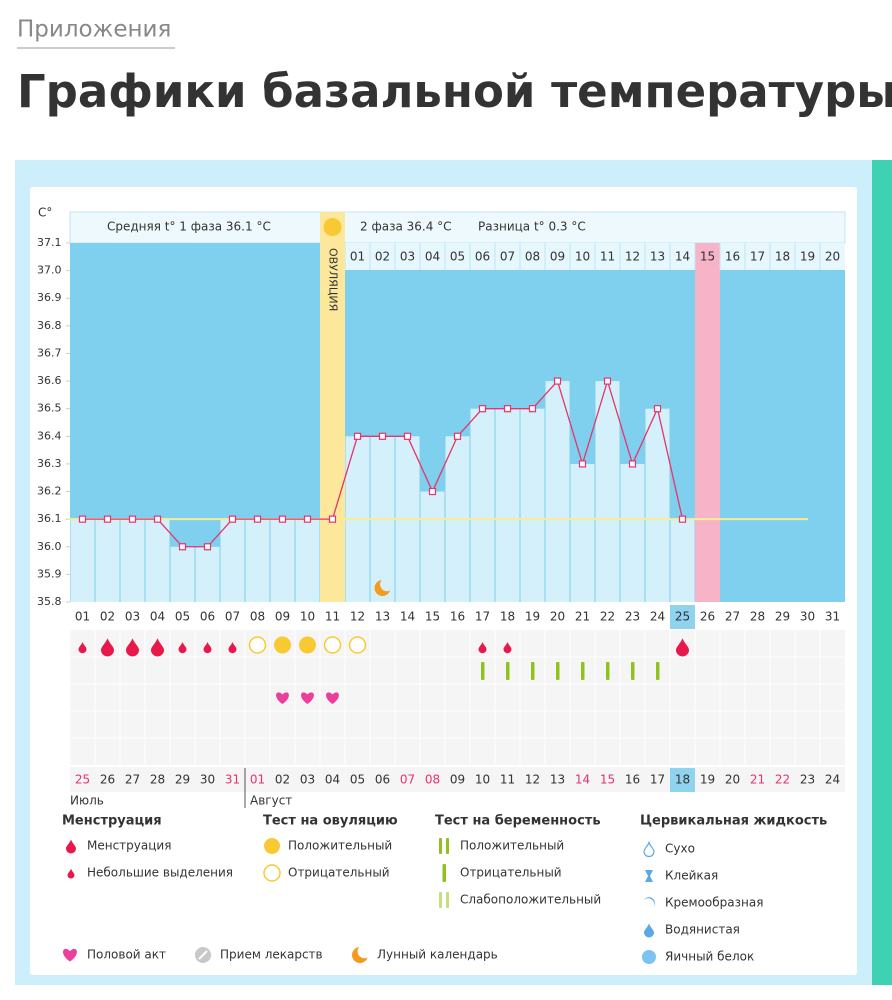 Image resolution: width=892 pixels, height=1000 pixels. What do you see at coordinates (126, 955) in the screenshot?
I see `legend-item: Половой акт` at bounding box center [126, 955].